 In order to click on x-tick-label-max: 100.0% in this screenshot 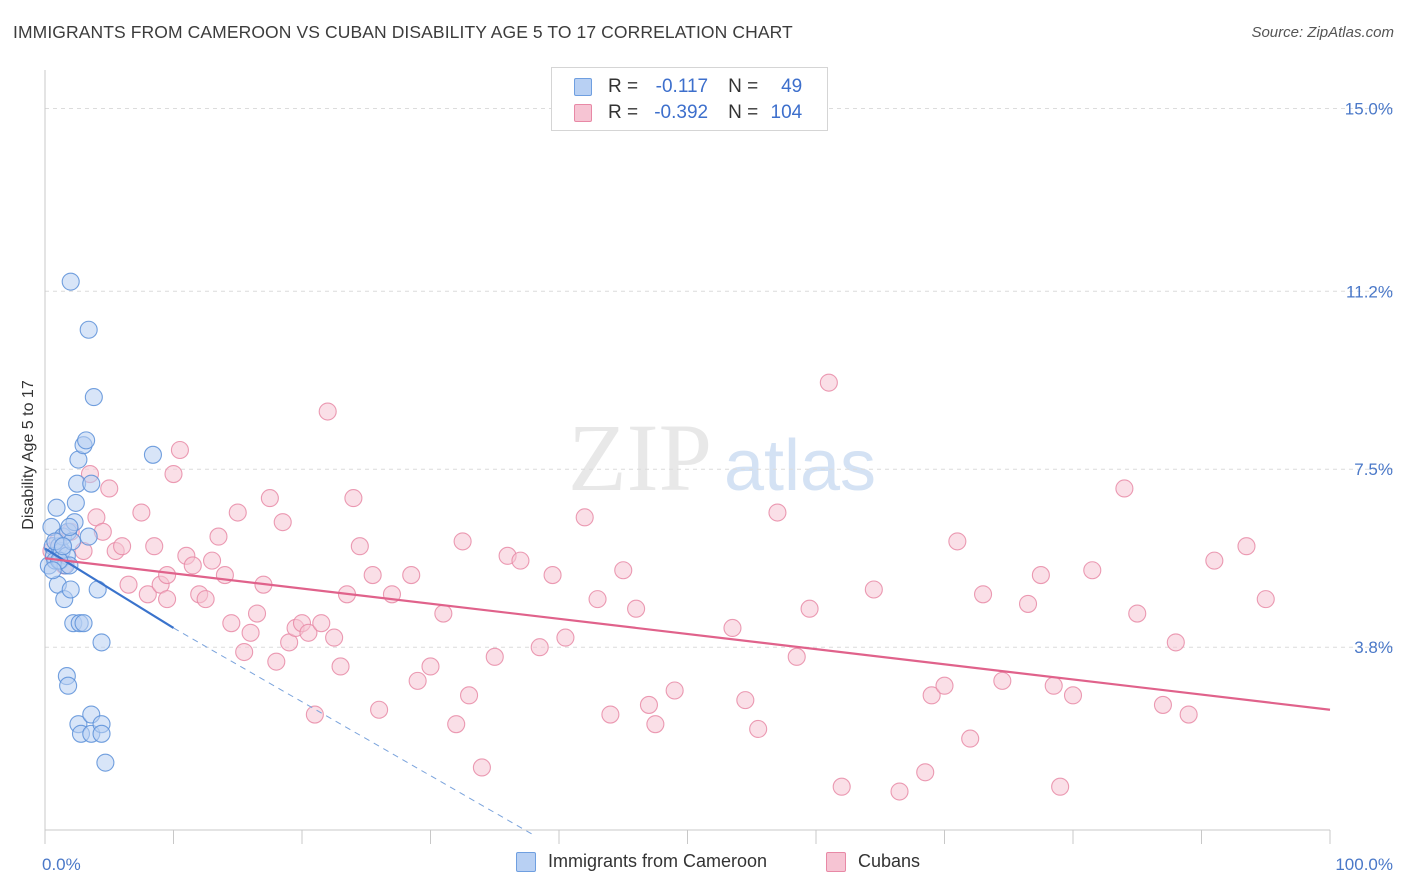, I will do `click(1364, 864)`.